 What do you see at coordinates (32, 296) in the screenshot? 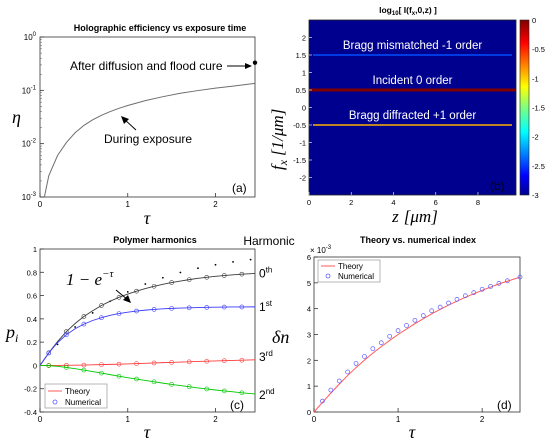
I see `panel-c-ytick-label: 0.6` at bounding box center [32, 296].